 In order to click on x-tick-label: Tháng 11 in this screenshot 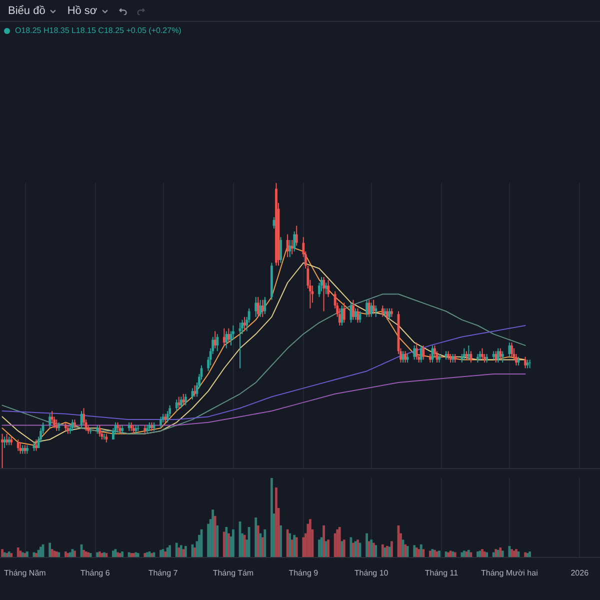, I will do `click(441, 573)`.